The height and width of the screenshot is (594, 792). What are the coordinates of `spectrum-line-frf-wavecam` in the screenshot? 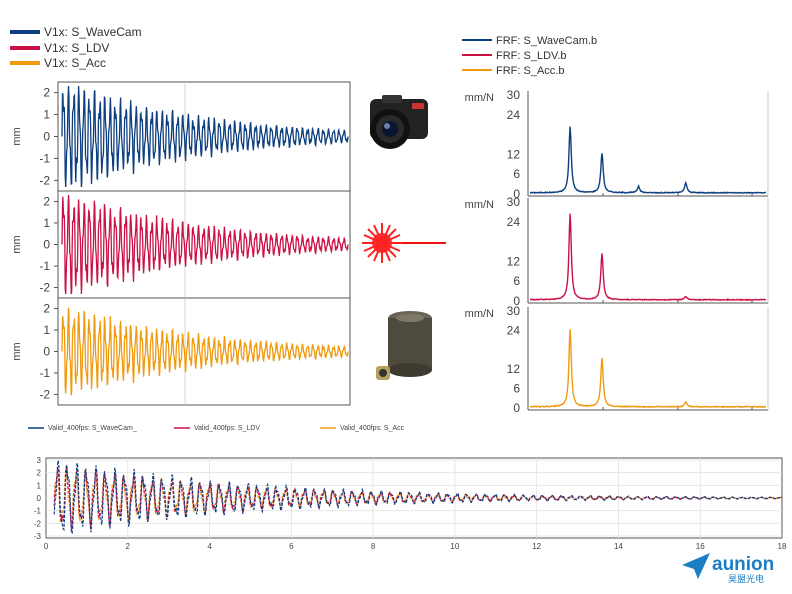 It's located at (648, 160).